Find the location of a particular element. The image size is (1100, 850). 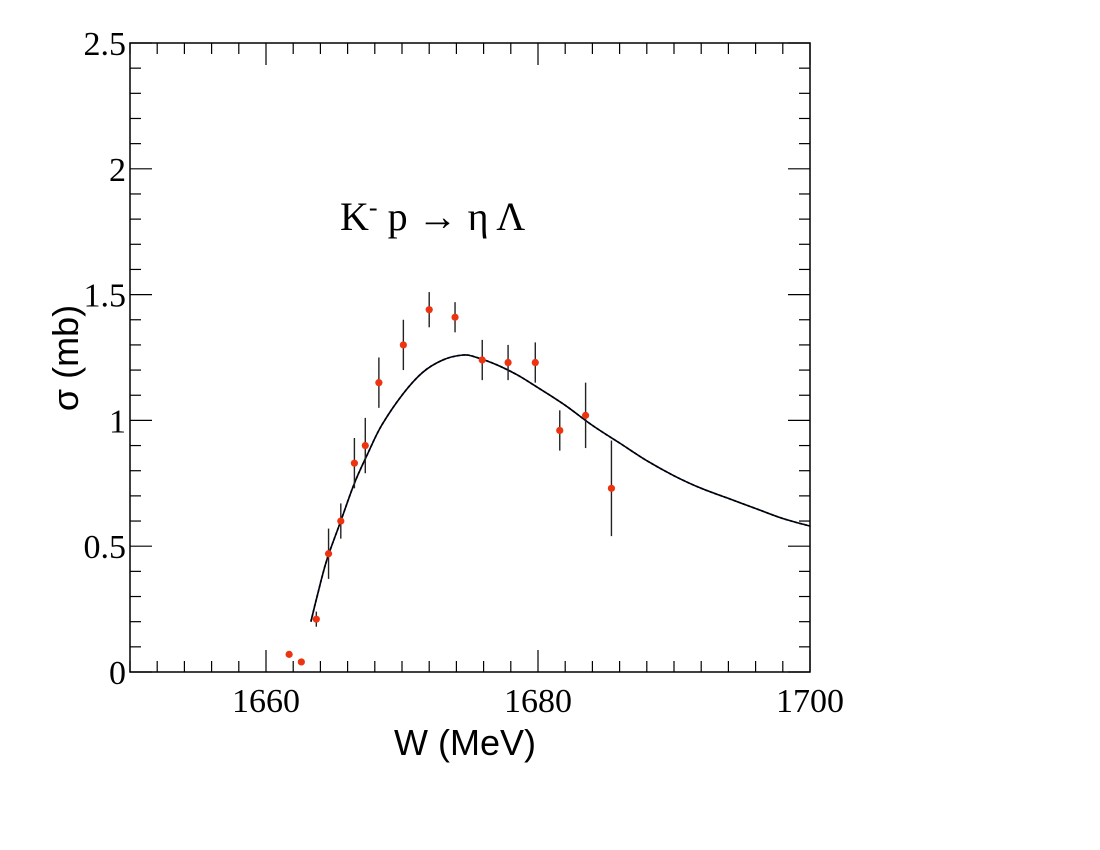

y-axis-label: σ (mb) is located at coordinates (65, 358).